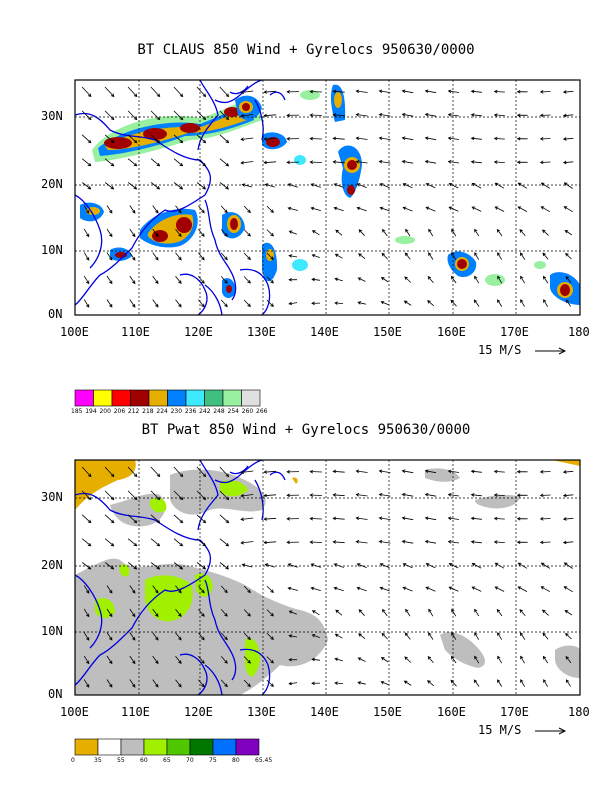  What do you see at coordinates (121, 760) in the screenshot?
I see `colorbar-label: 55` at bounding box center [121, 760].